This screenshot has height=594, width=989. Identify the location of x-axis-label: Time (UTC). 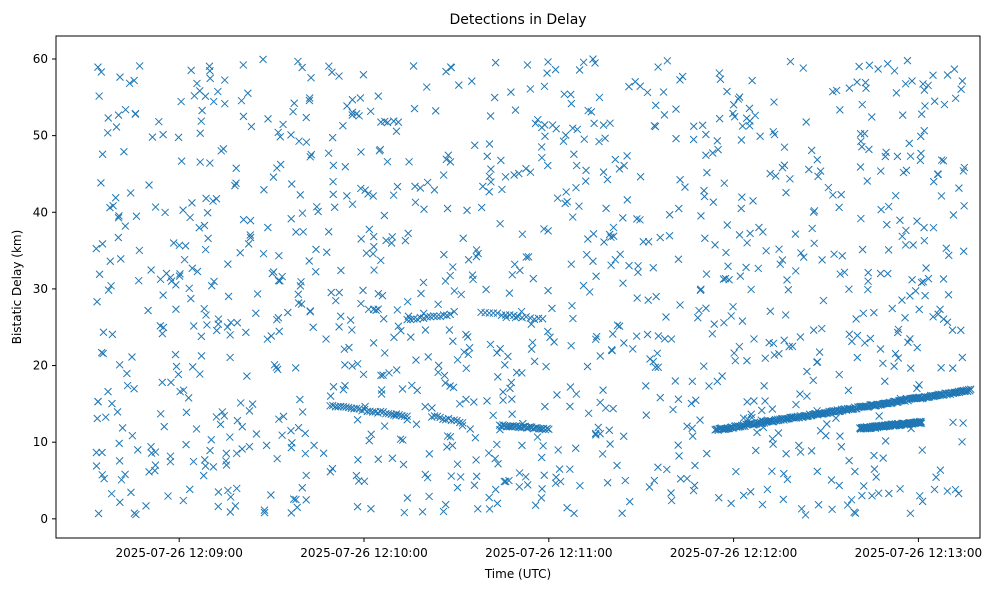
(517, 574).